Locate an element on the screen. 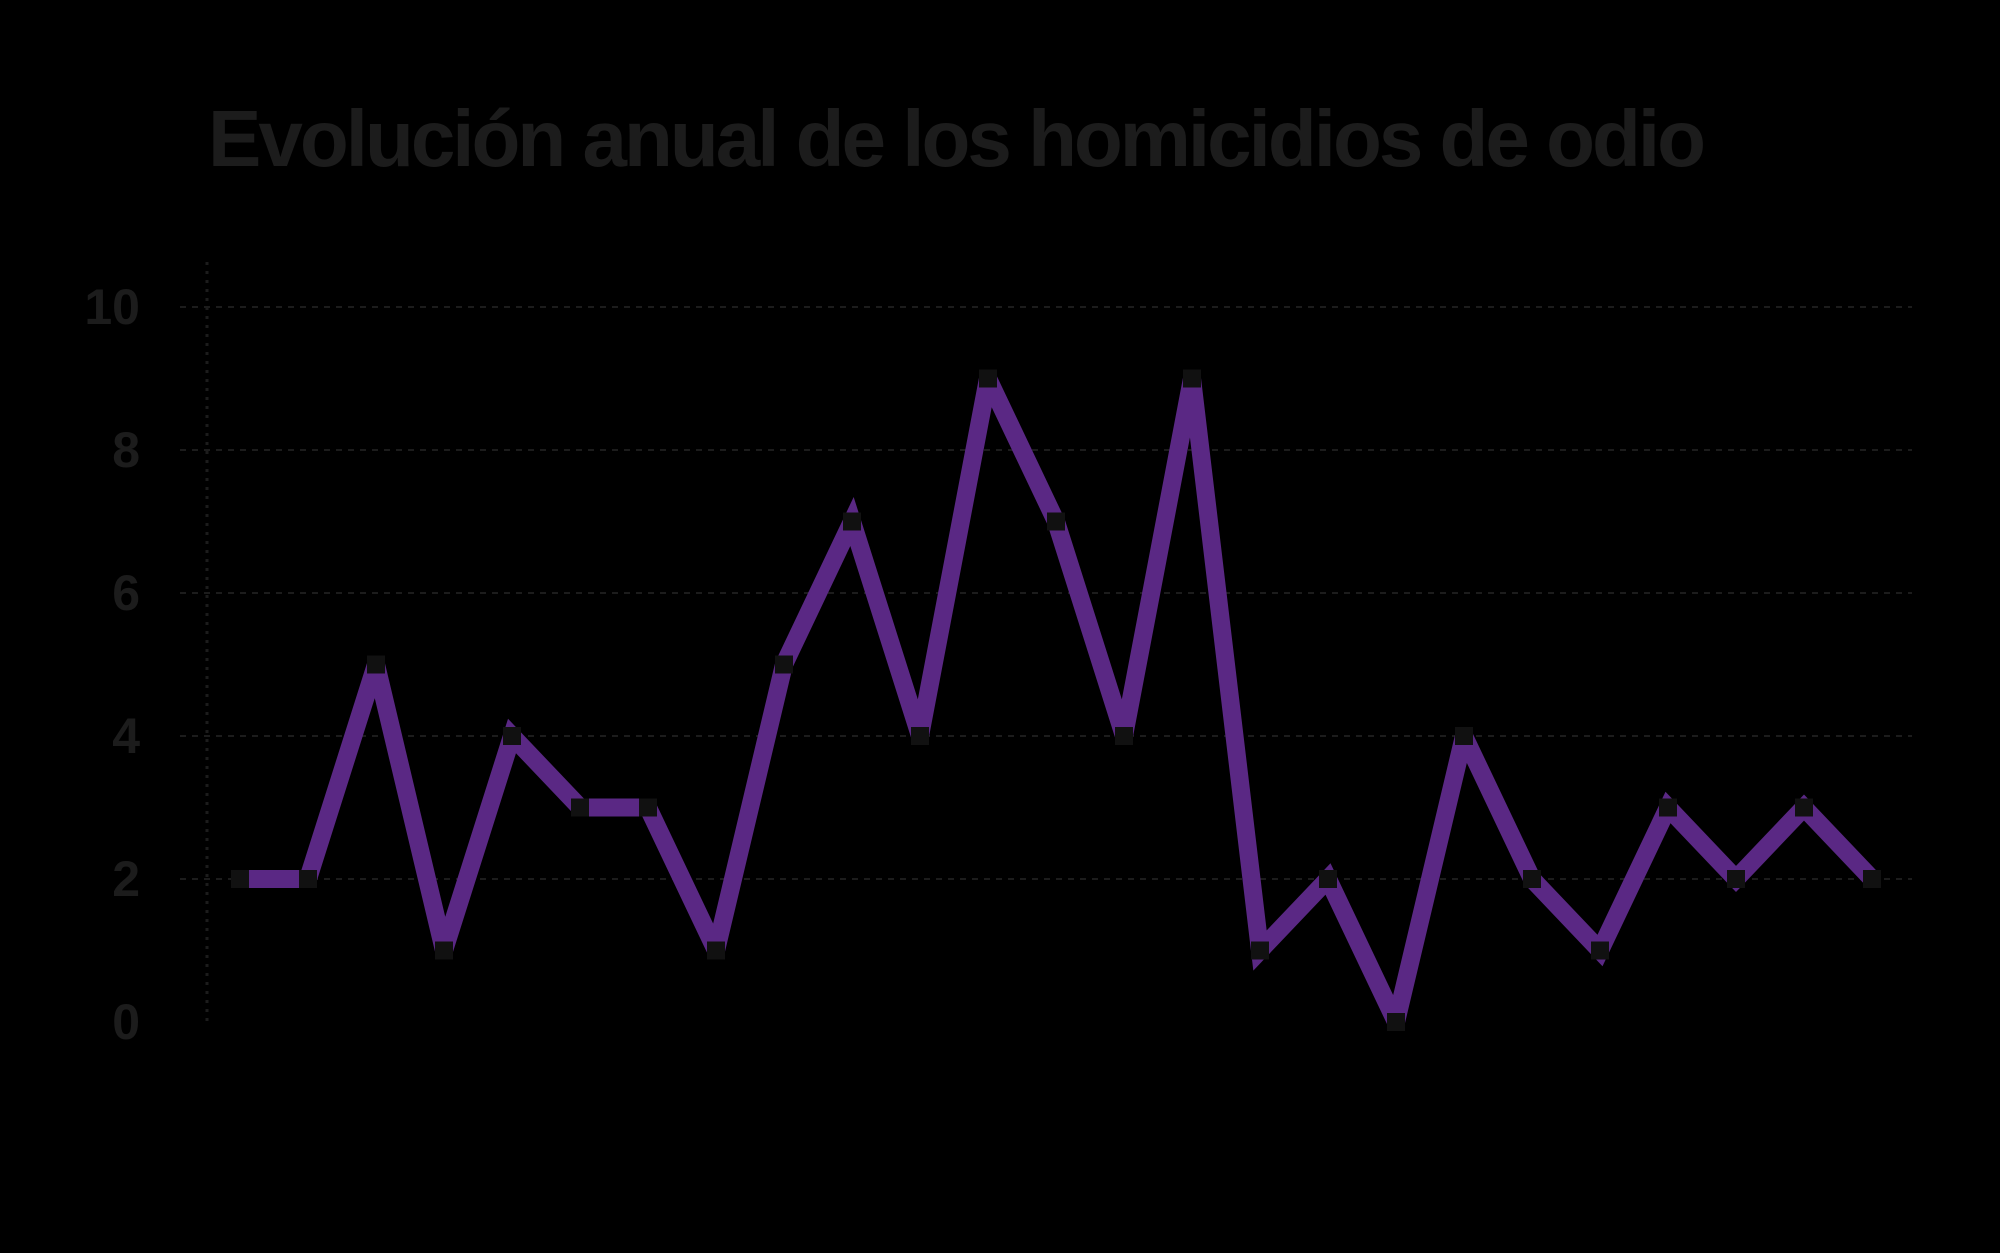 This screenshot has height=1253, width=2000. y-tick-label: 2 is located at coordinates (126, 879).